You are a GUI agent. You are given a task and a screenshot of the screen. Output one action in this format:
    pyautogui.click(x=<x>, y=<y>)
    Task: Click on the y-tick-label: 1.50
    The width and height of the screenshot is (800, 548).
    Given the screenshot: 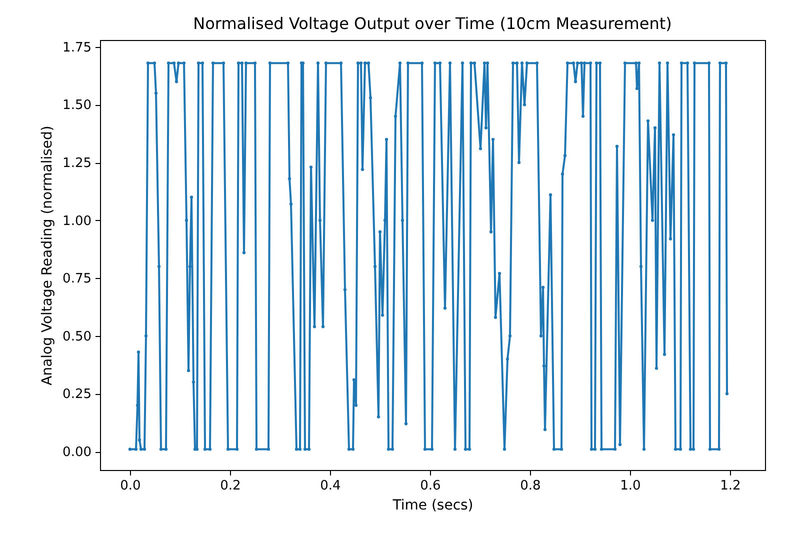 What is the action you would take?
    pyautogui.click(x=77, y=106)
    